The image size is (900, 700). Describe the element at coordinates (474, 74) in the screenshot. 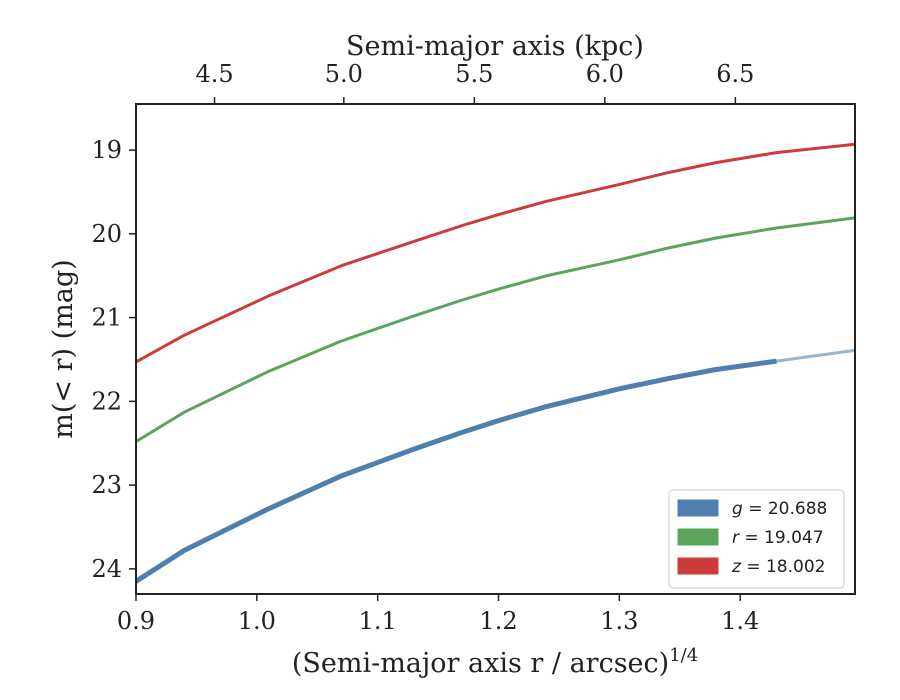

I see `top-tick-label: 5.5` at that location.